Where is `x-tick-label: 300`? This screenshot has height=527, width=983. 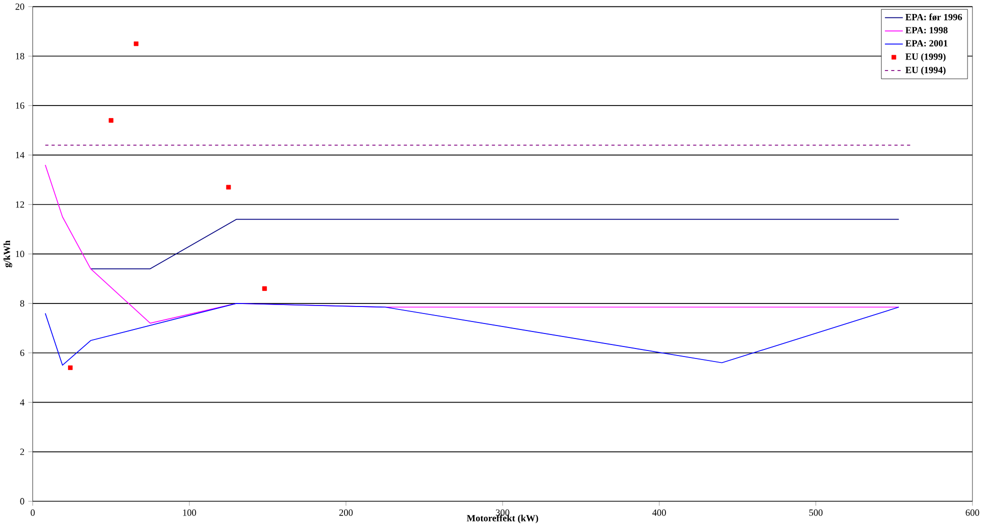 x-tick-label: 300 is located at coordinates (503, 513).